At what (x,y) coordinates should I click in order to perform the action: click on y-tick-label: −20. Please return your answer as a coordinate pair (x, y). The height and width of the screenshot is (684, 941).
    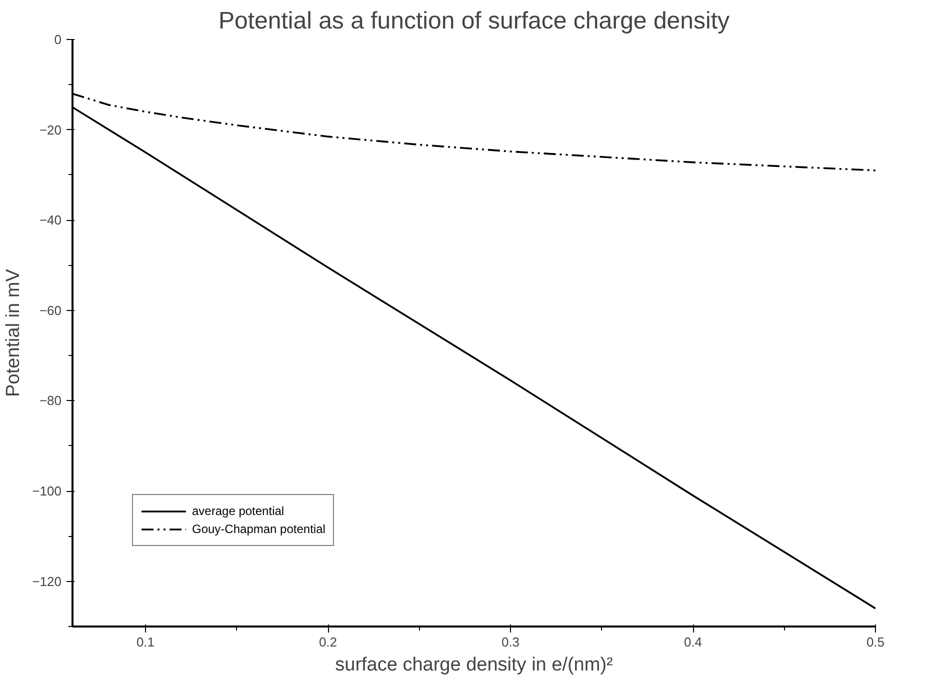
    Looking at the image, I should click on (50, 130).